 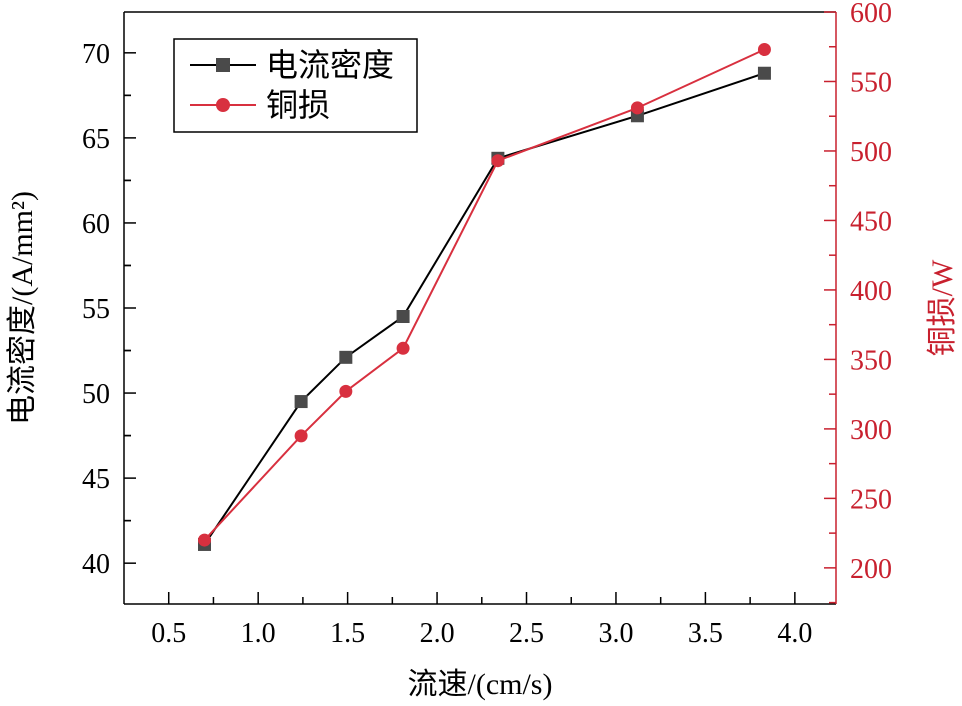 What do you see at coordinates (480, 684) in the screenshot?
I see `x-axis-label: 流速/(cm/s)` at bounding box center [480, 684].